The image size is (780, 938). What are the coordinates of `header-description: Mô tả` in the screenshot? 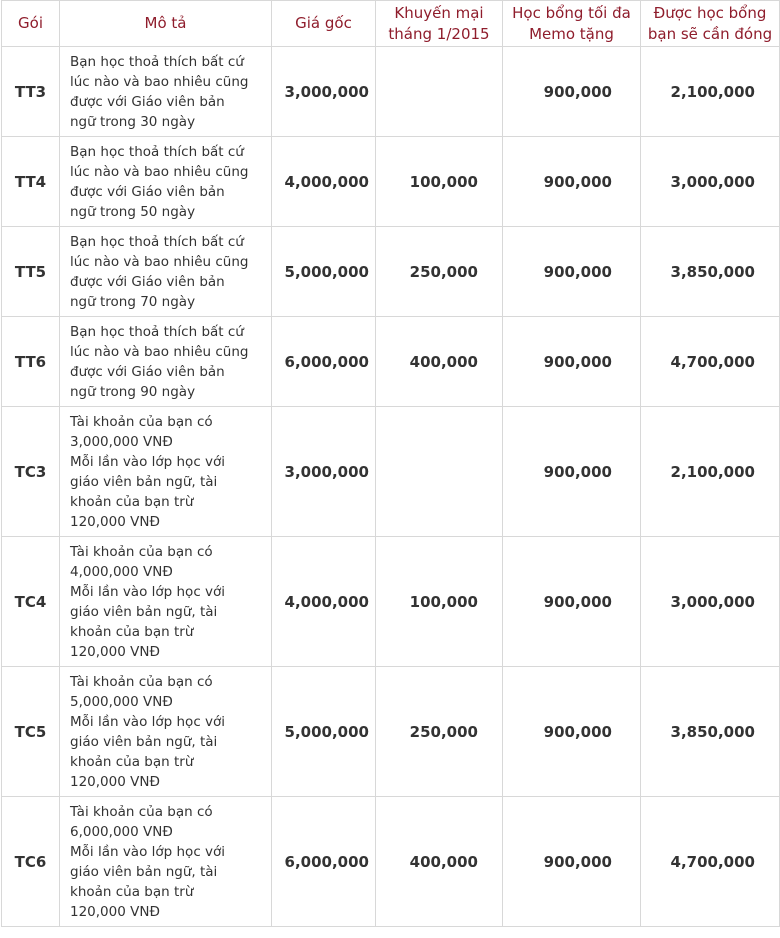 It's located at (165, 23).